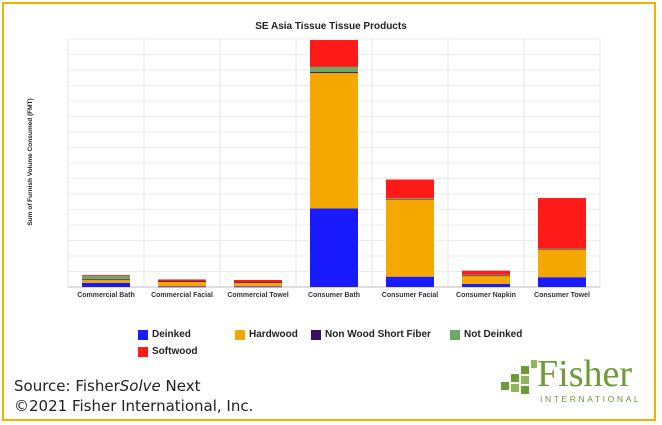 The width and height of the screenshot is (662, 425). What do you see at coordinates (257, 295) in the screenshot?
I see `x-tick-label: Commercial Towel` at bounding box center [257, 295].